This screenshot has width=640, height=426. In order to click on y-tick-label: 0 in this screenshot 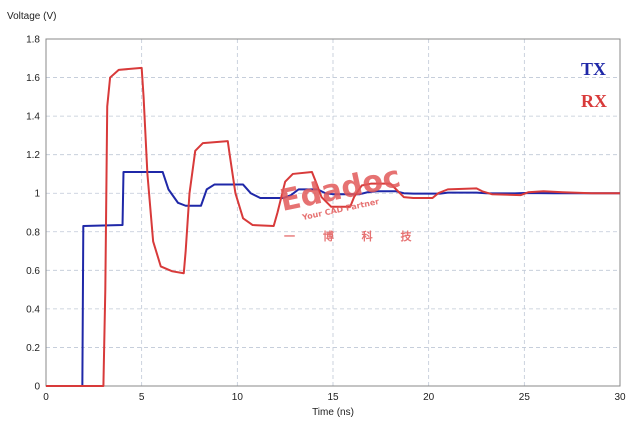, I will do `click(37, 387)`.